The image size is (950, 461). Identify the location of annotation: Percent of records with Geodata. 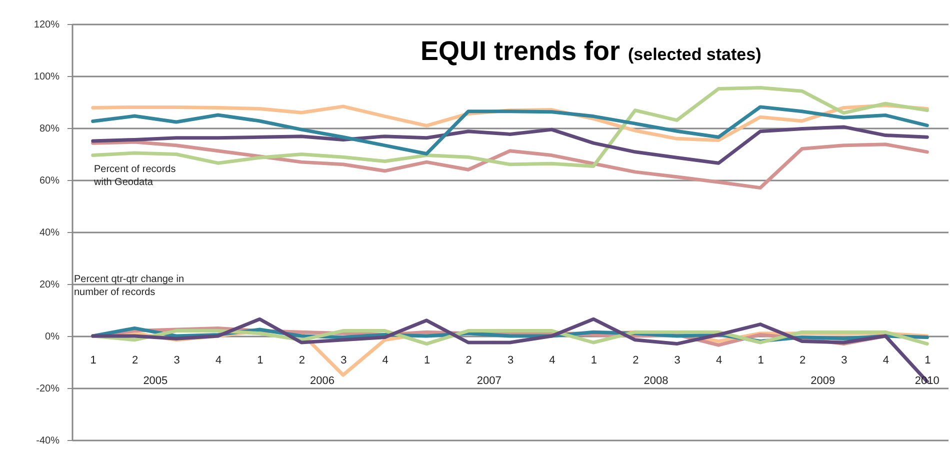
(134, 176).